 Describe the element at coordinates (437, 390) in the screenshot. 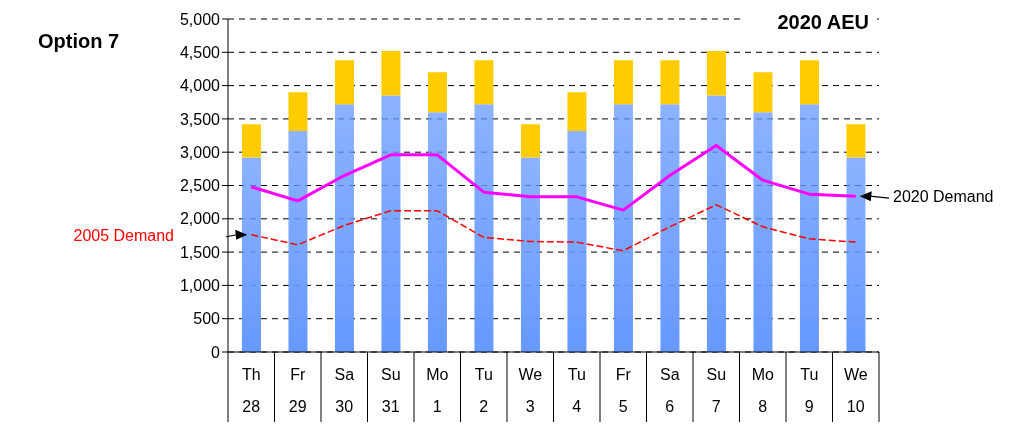

I see `x-tick-label: Mo 1` at that location.